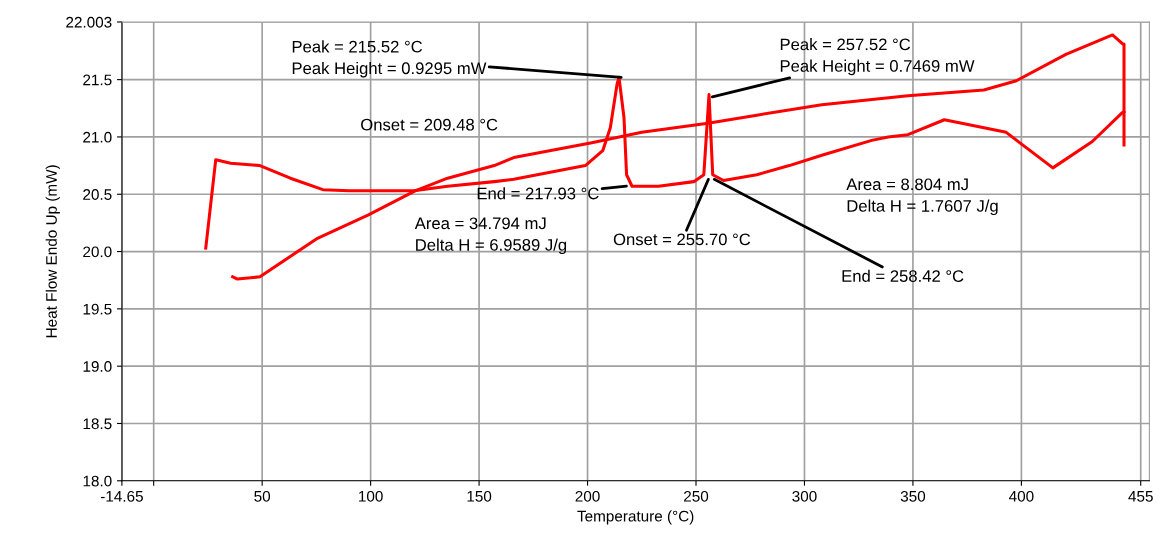  Describe the element at coordinates (89, 22) in the screenshot. I see `y-tick-label: 22.003` at that location.